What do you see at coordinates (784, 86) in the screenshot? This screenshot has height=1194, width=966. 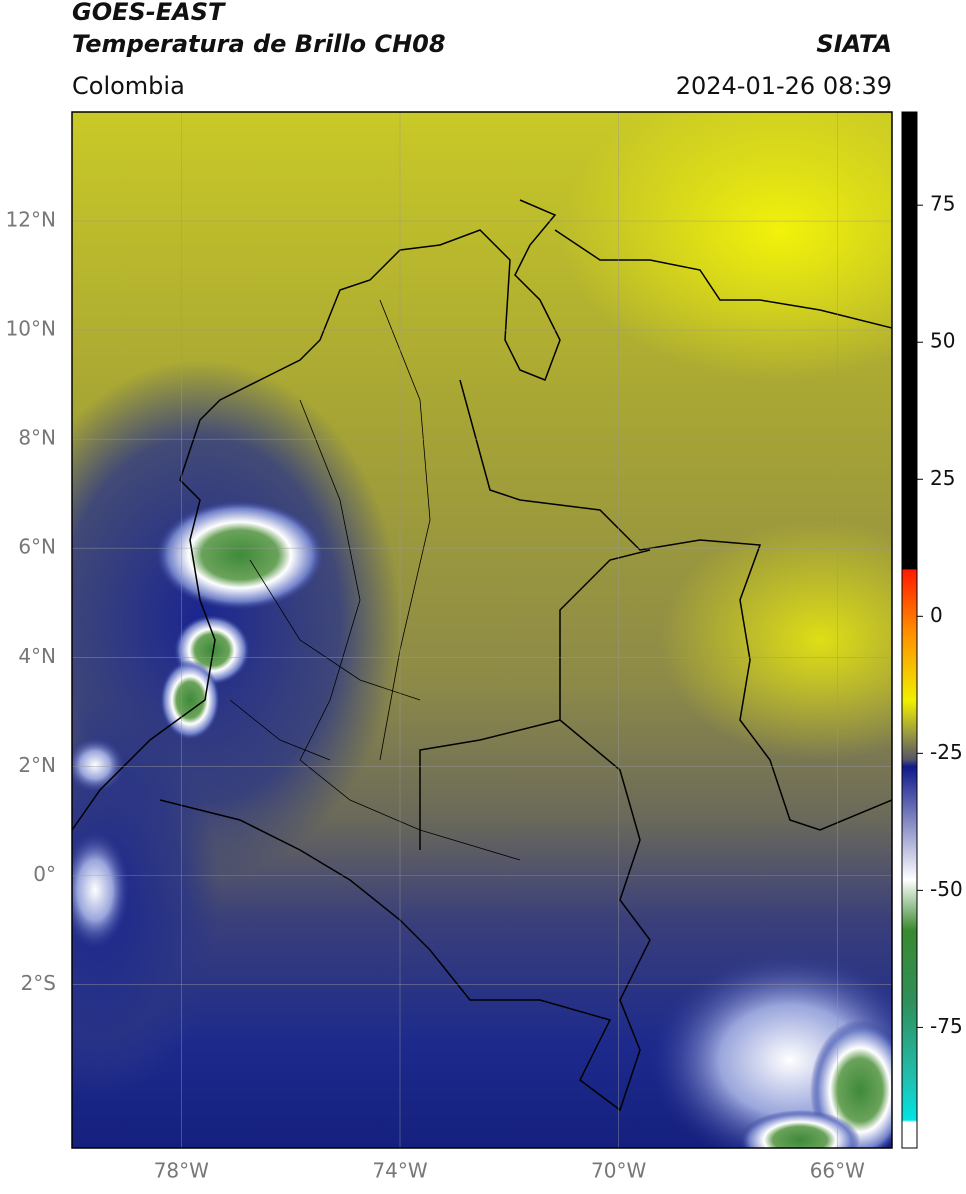 I see `datetime: 2024-01-26 08:39` at bounding box center [784, 86].